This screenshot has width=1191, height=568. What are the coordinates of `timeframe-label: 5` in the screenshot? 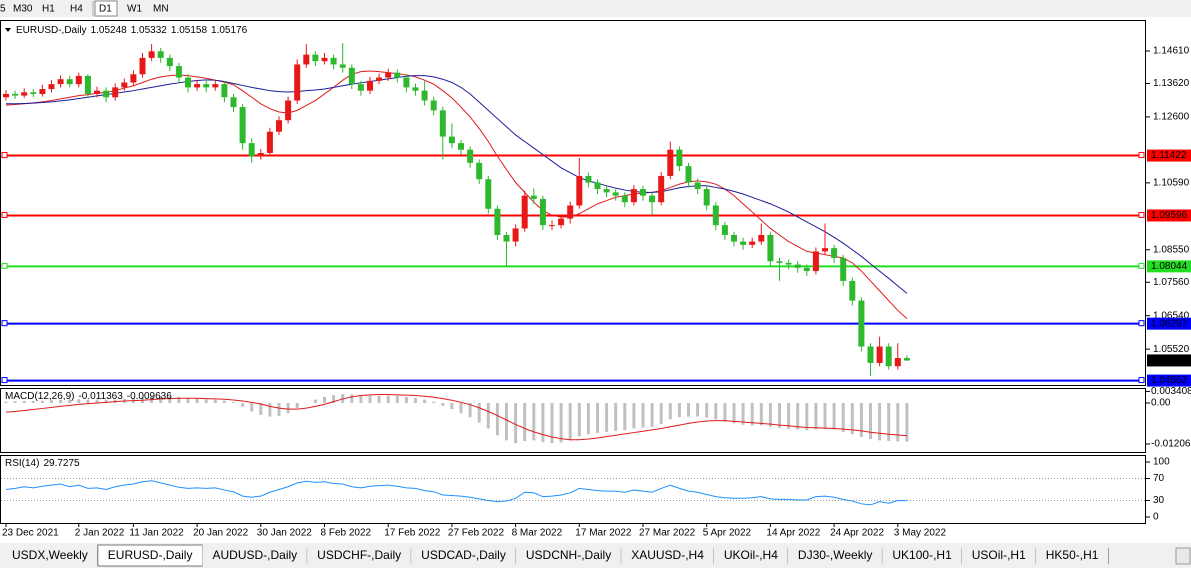 It's located at (3, 9).